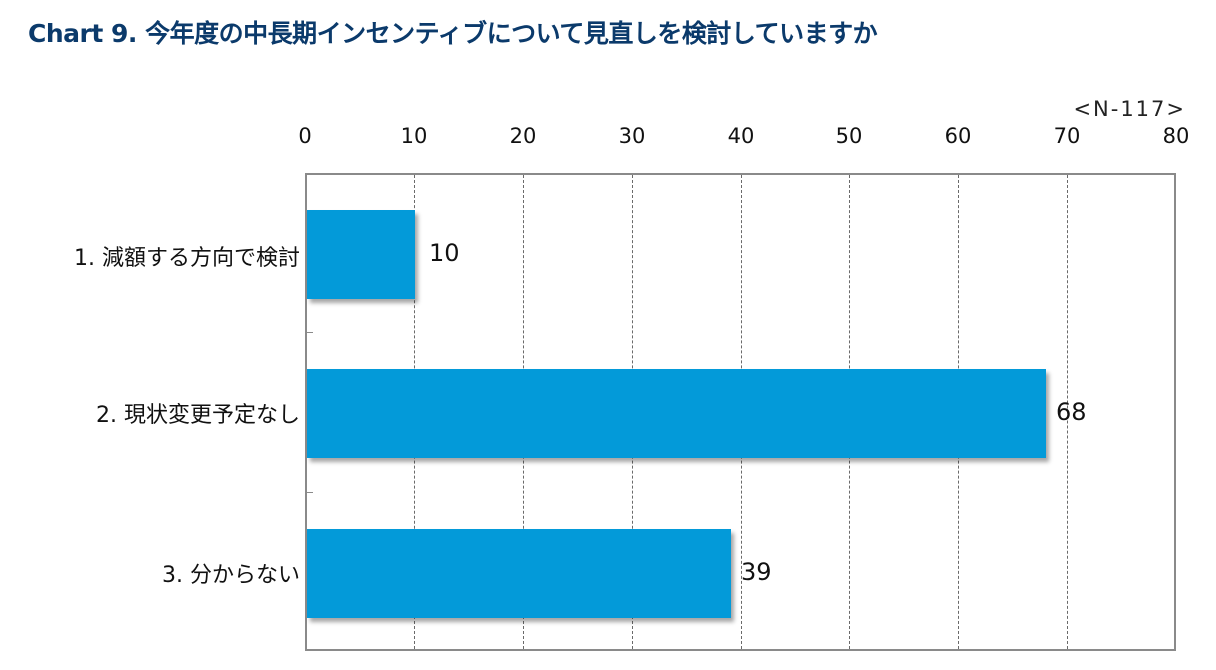 The height and width of the screenshot is (670, 1216). What do you see at coordinates (1071, 412) in the screenshot?
I see `bar-value-label: 68` at bounding box center [1071, 412].